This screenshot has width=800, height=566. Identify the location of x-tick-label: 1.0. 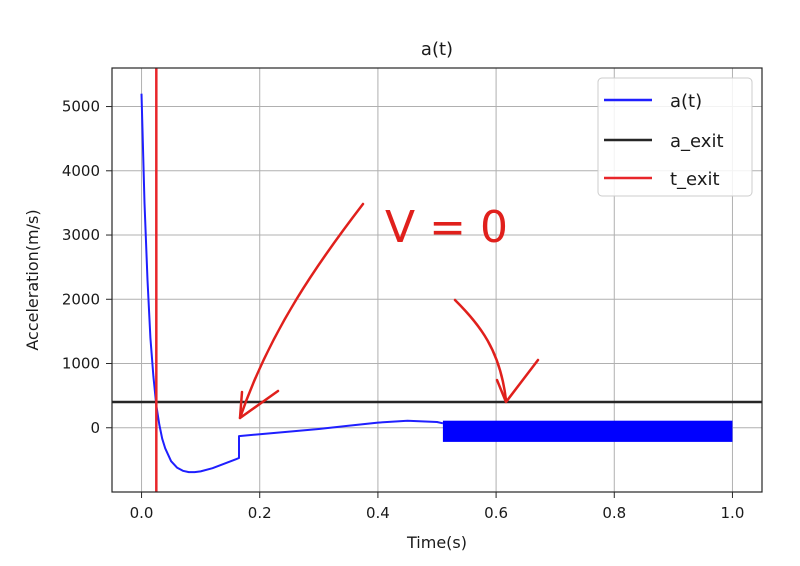
(733, 513).